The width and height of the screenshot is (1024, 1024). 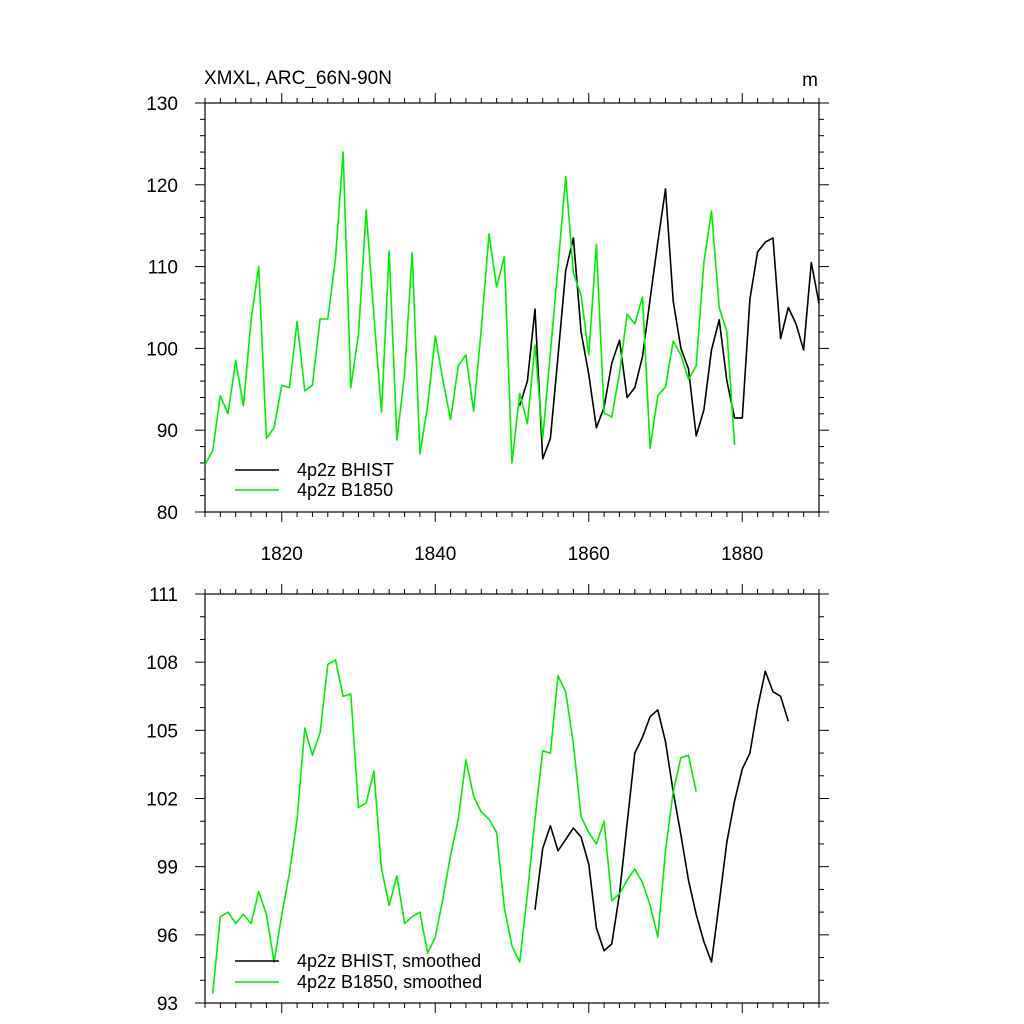 What do you see at coordinates (742, 554) in the screenshot?
I see `x-tick-label: 1880` at bounding box center [742, 554].